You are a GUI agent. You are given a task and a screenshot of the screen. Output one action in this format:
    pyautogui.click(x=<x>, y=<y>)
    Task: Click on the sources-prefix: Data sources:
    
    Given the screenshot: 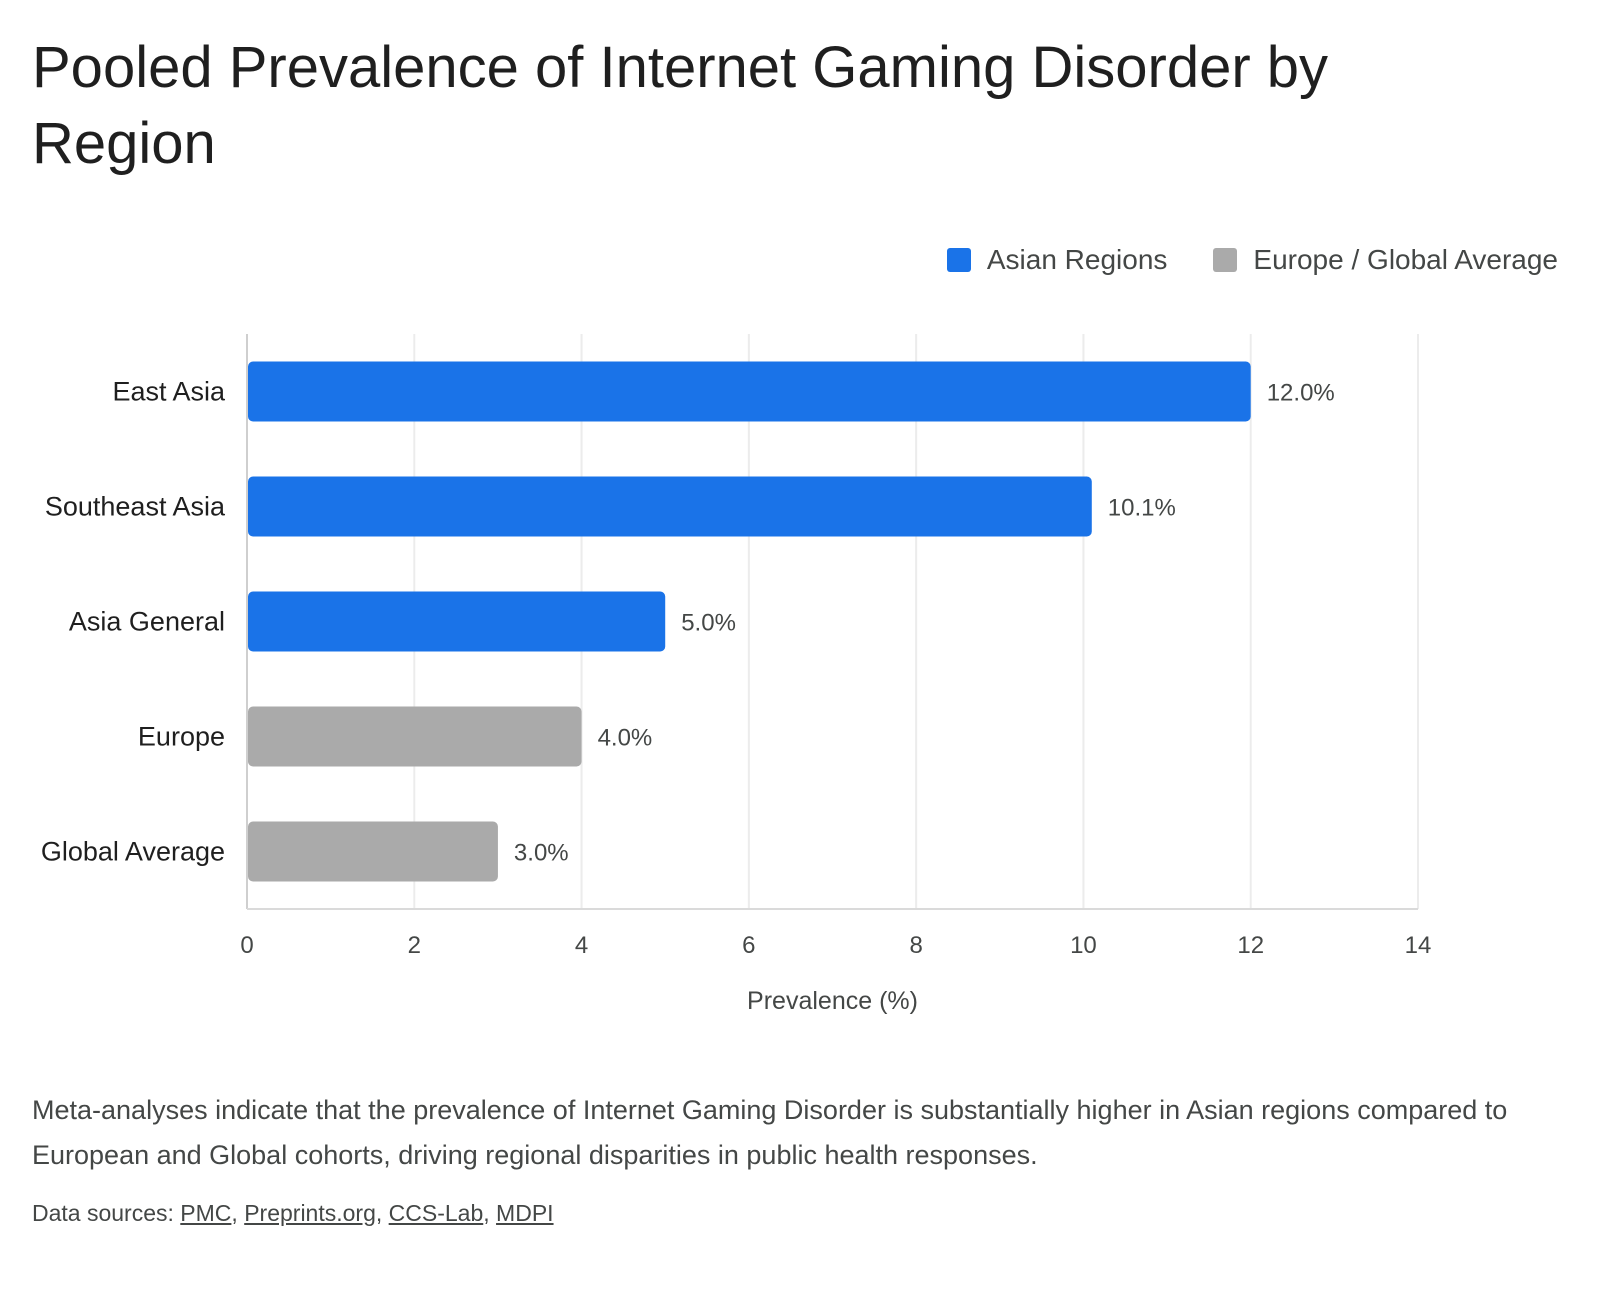 What is the action you would take?
    pyautogui.click(x=103, y=1213)
    